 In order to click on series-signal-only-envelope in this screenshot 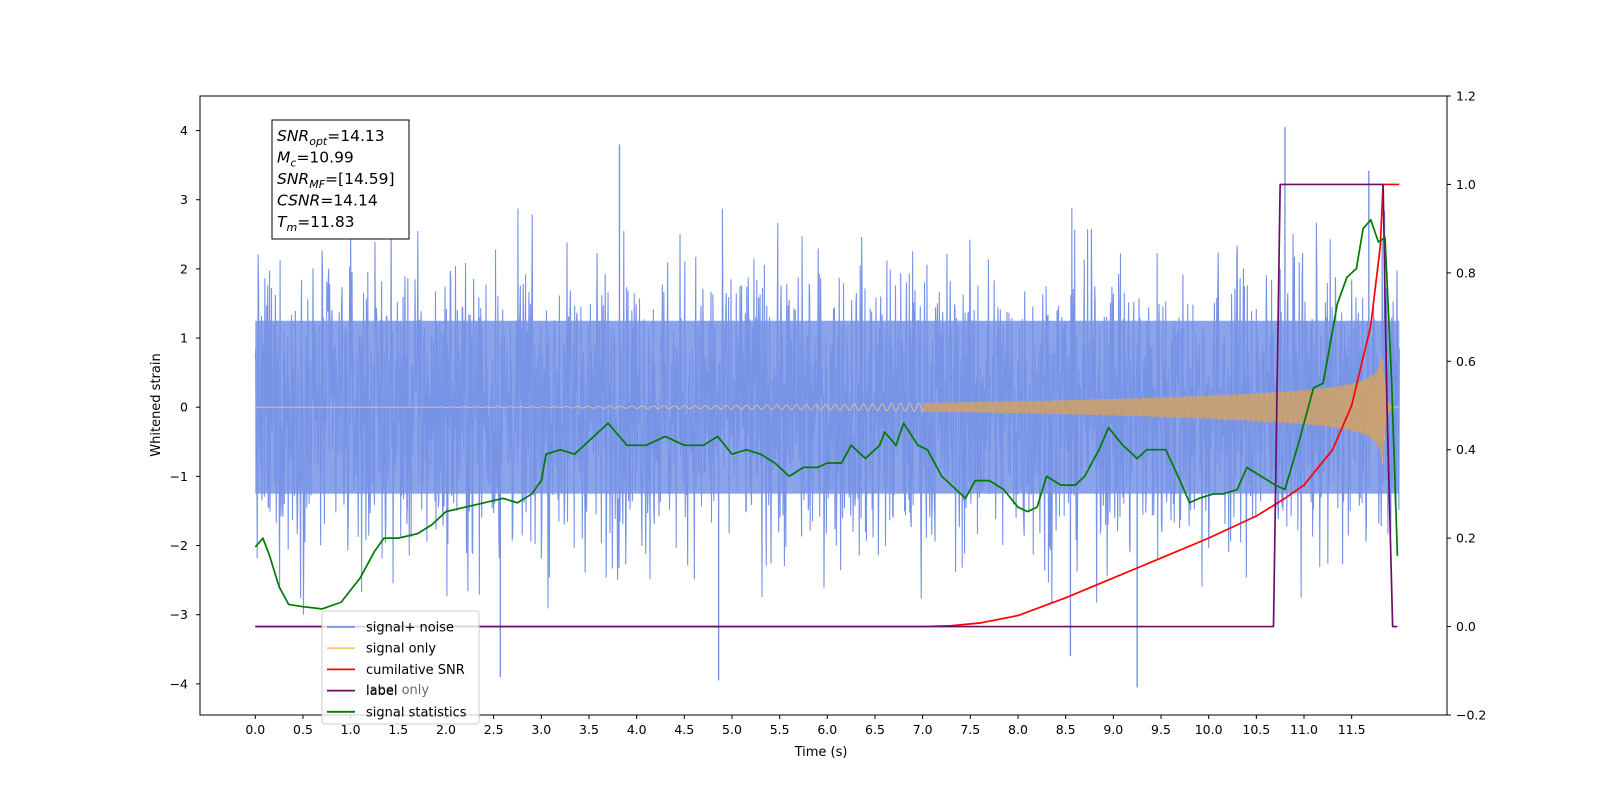, I will do `click(1158, 407)`.